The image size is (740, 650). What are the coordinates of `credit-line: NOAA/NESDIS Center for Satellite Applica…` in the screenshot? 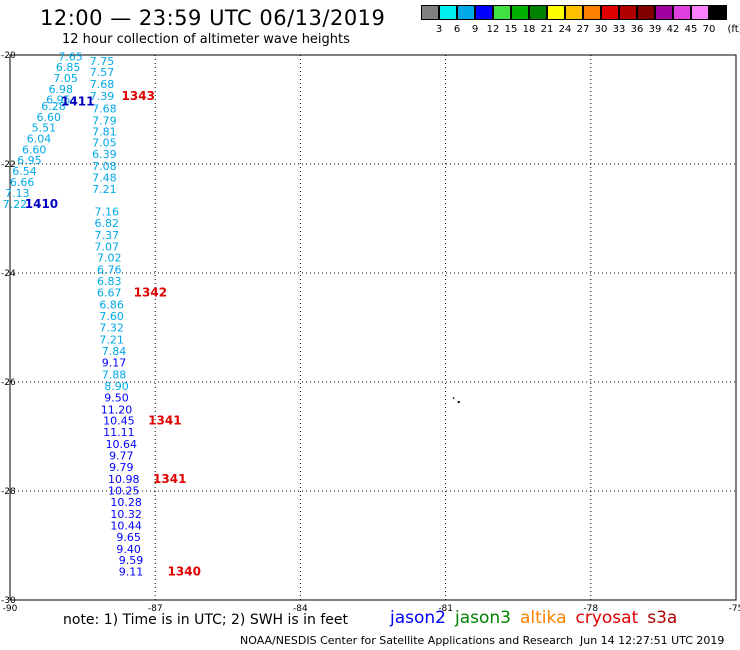 It's located at (407, 640).